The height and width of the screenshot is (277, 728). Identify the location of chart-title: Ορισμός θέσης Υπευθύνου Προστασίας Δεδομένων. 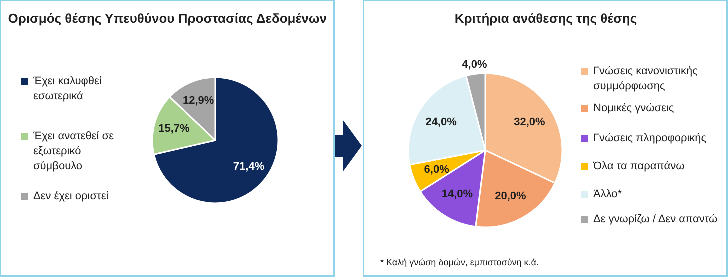
(168, 18).